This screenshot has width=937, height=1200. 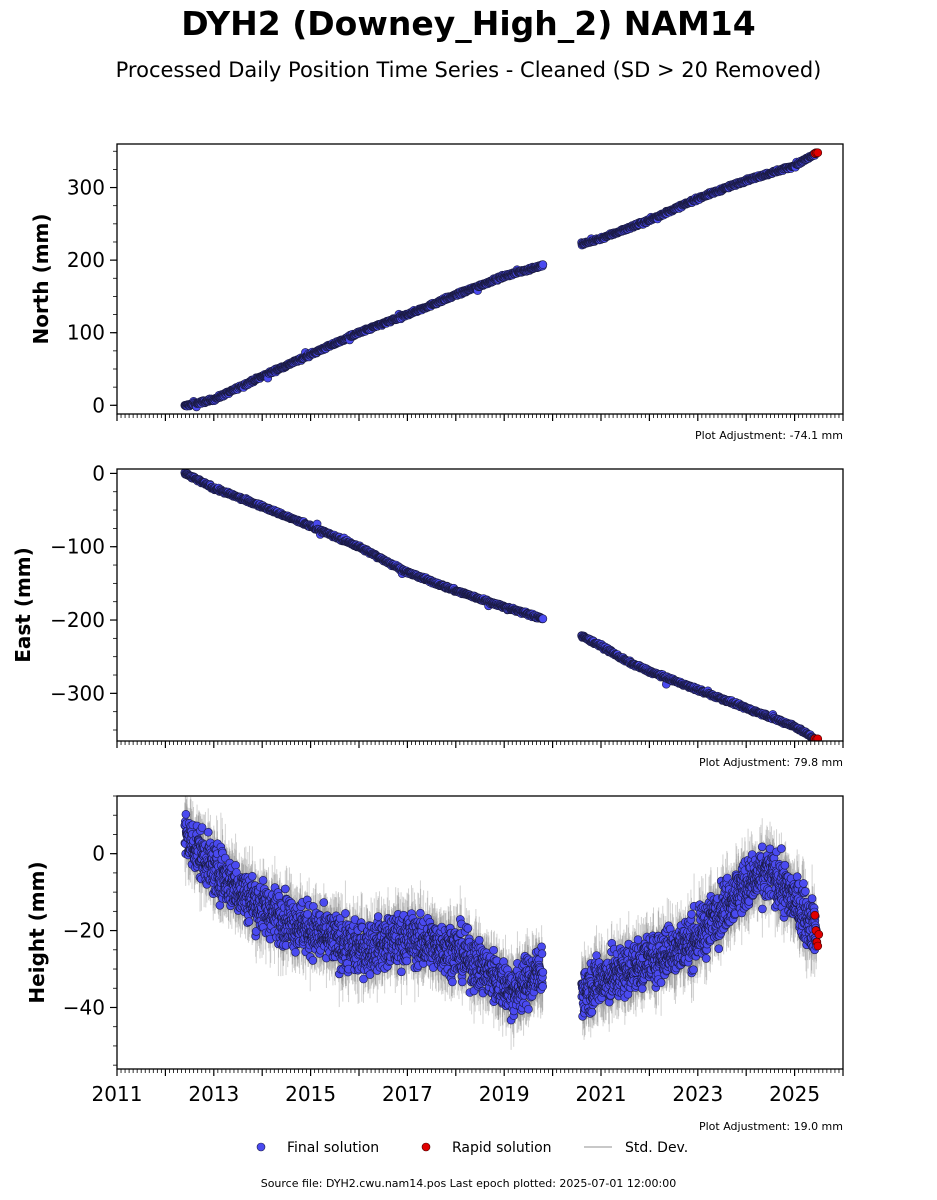 I want to click on plot-adjustment-label: Plot Adjustment: 79.8 mm, so click(x=771, y=762).